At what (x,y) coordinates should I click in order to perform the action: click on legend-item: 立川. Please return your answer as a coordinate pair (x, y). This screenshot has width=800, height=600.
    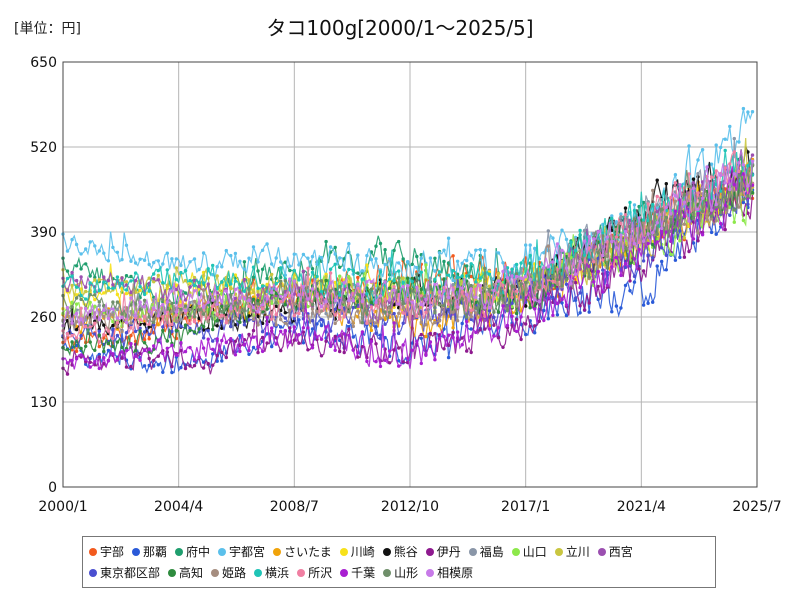
    Looking at the image, I should click on (572, 551).